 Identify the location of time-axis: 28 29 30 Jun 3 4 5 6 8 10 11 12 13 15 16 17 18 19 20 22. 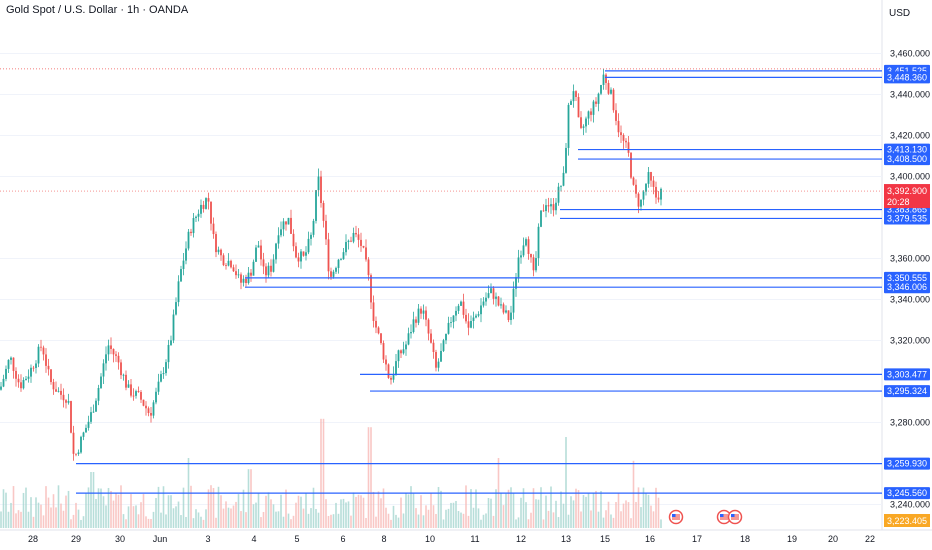
(451, 539).